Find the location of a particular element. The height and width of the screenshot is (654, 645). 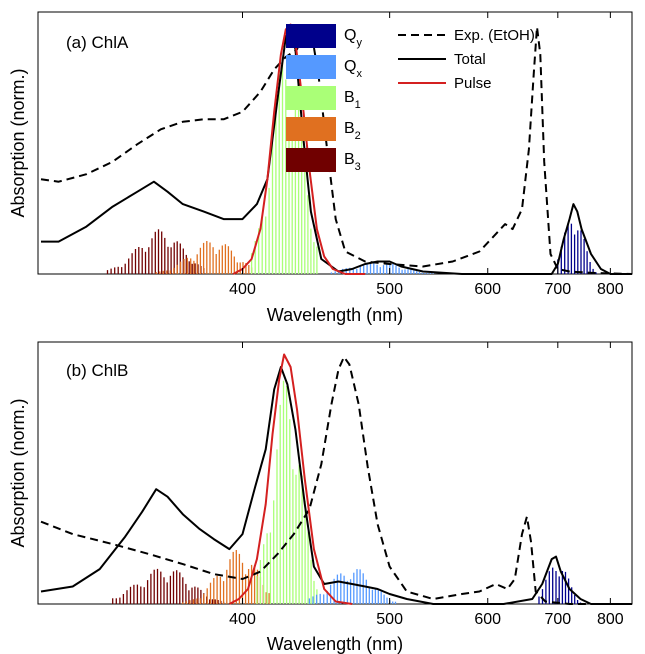

legend-label-total: Total is located at coordinates (470, 59).